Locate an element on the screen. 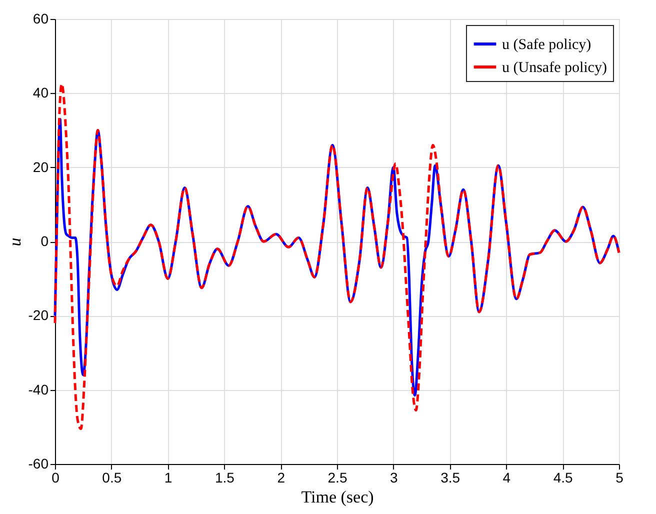 The height and width of the screenshot is (514, 656). x-tick-label: 5 is located at coordinates (620, 478).